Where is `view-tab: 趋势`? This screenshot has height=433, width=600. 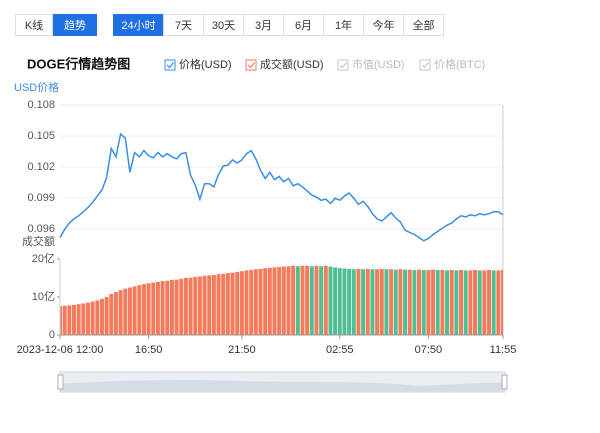 view-tab: 趋势 is located at coordinates (75, 25).